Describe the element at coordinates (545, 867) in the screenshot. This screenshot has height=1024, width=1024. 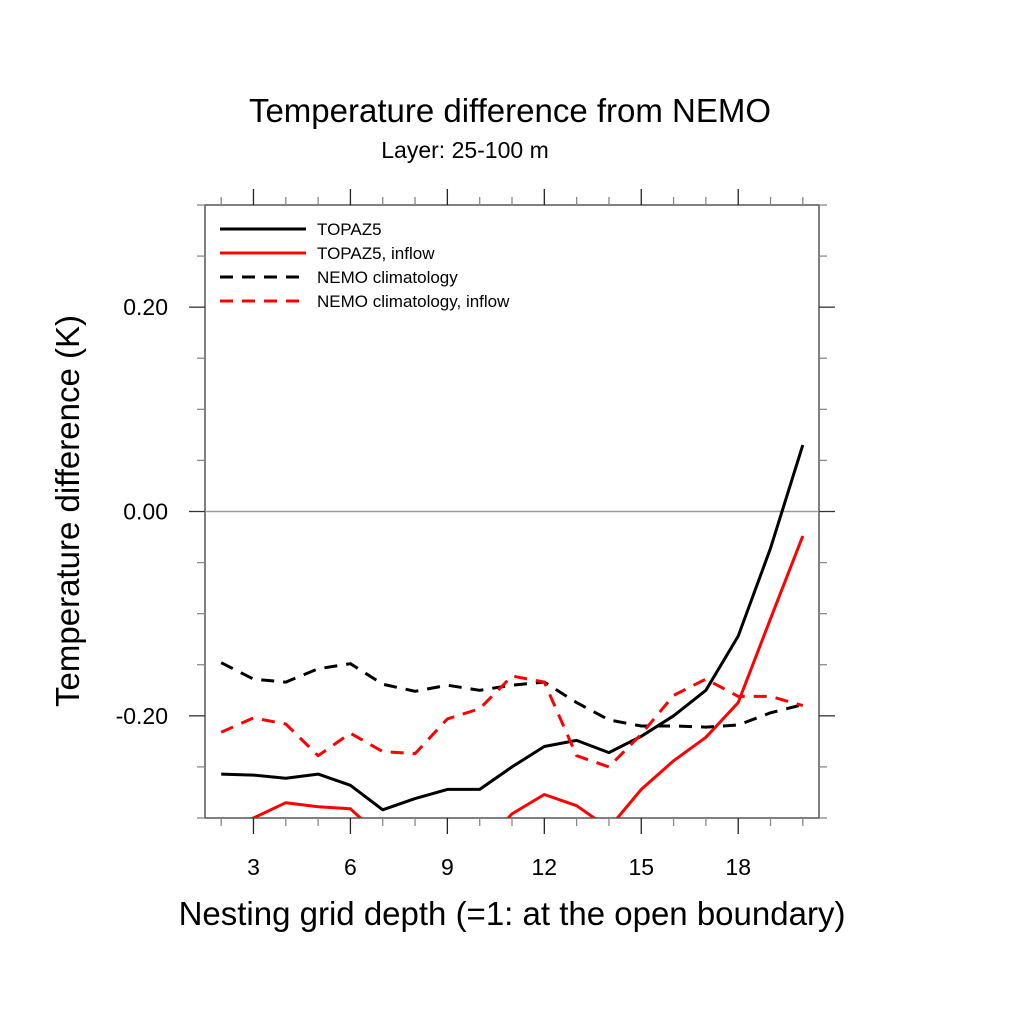
I see `x-tick-label: 12` at that location.